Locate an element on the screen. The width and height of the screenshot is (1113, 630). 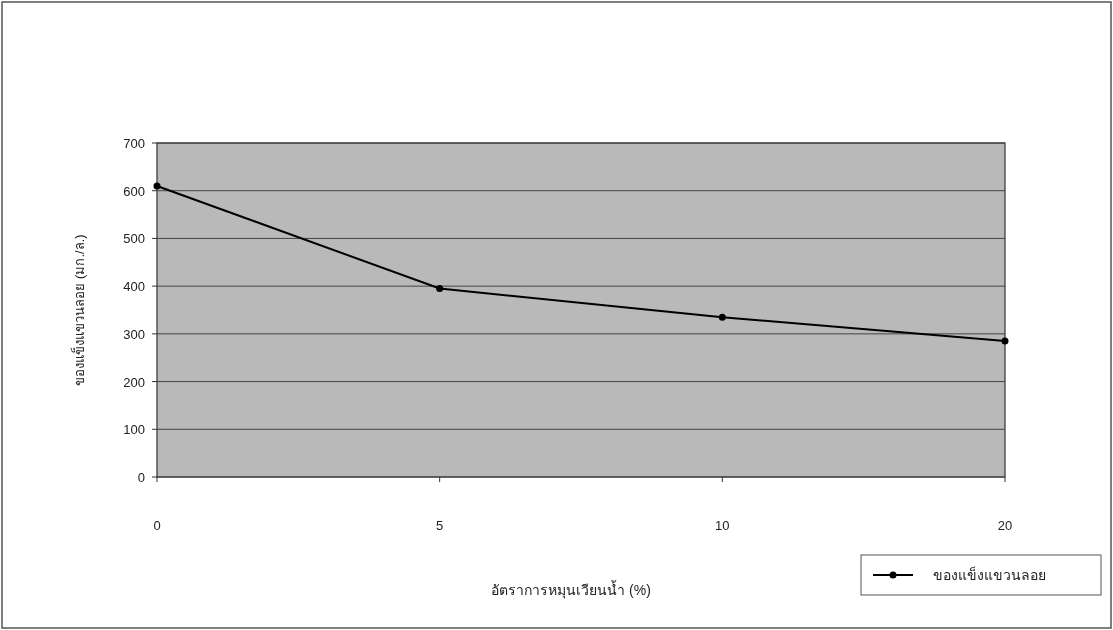
y-tick-label: 400 is located at coordinates (134, 287).